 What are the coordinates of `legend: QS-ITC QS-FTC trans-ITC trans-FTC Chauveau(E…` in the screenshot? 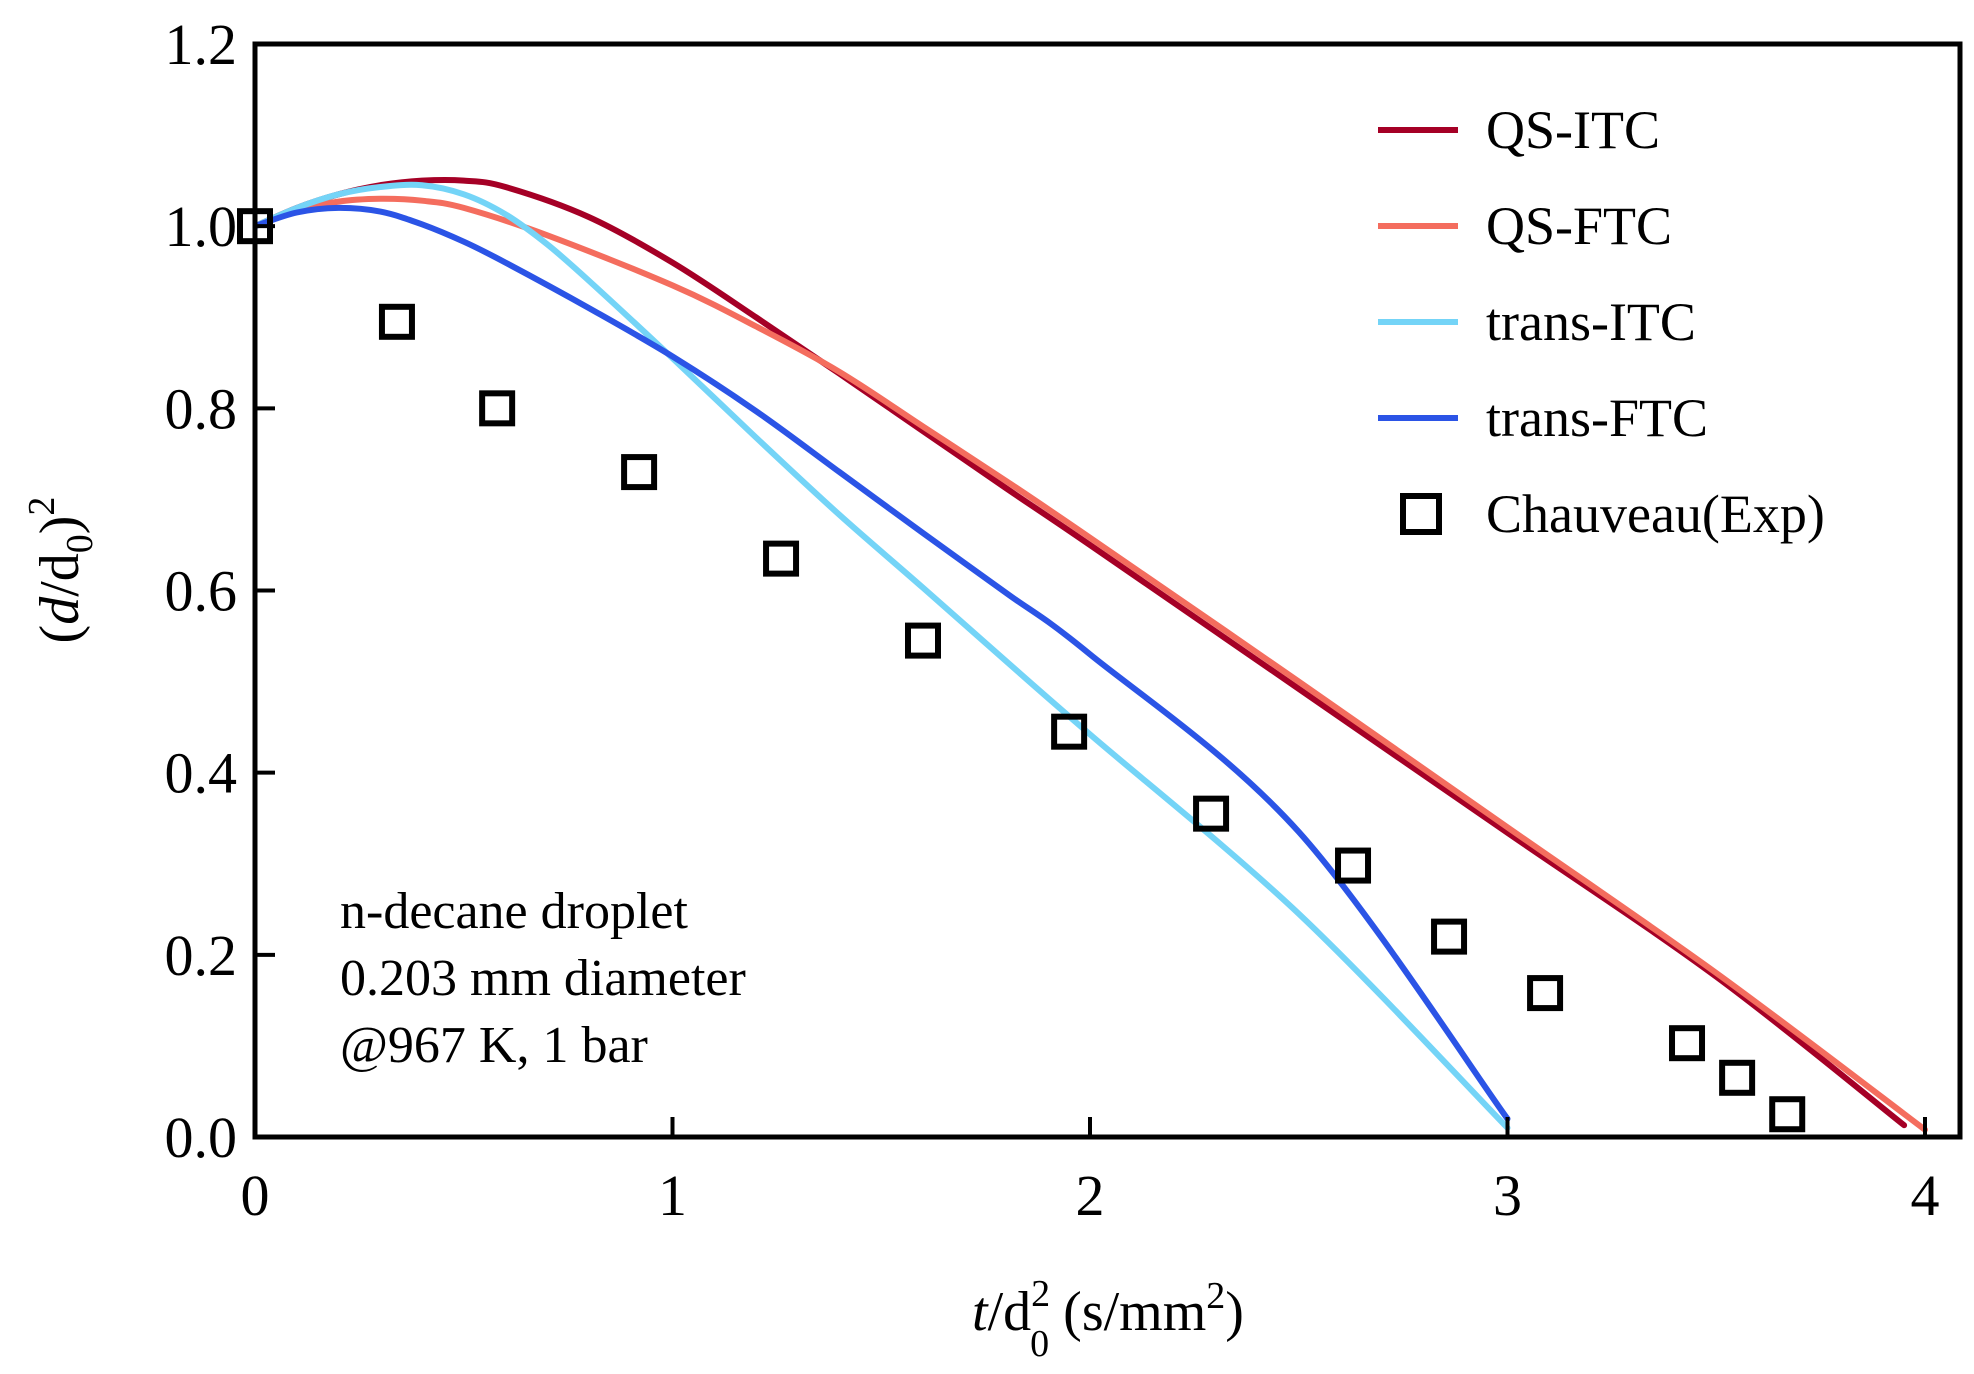 It's located at (1601, 322).